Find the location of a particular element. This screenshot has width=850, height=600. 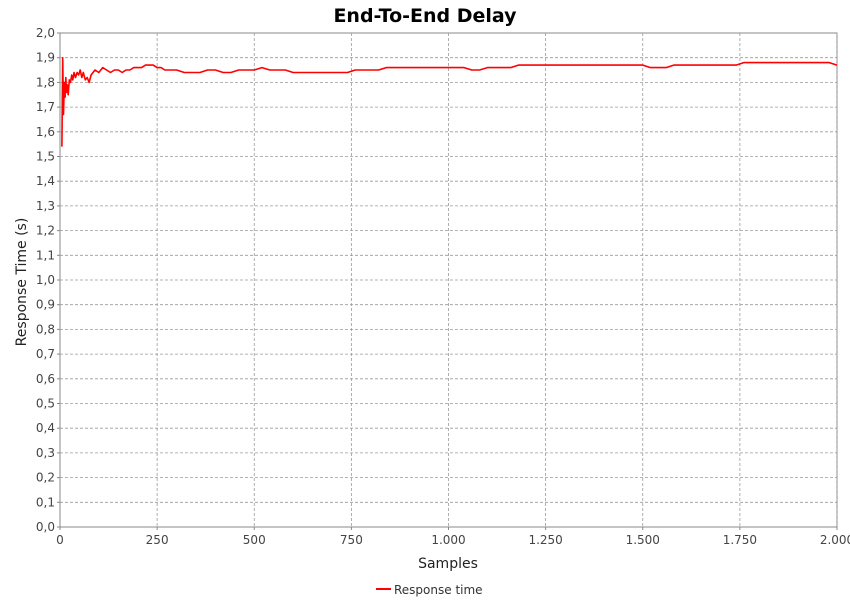

x-tick-label: 500 is located at coordinates (254, 540).